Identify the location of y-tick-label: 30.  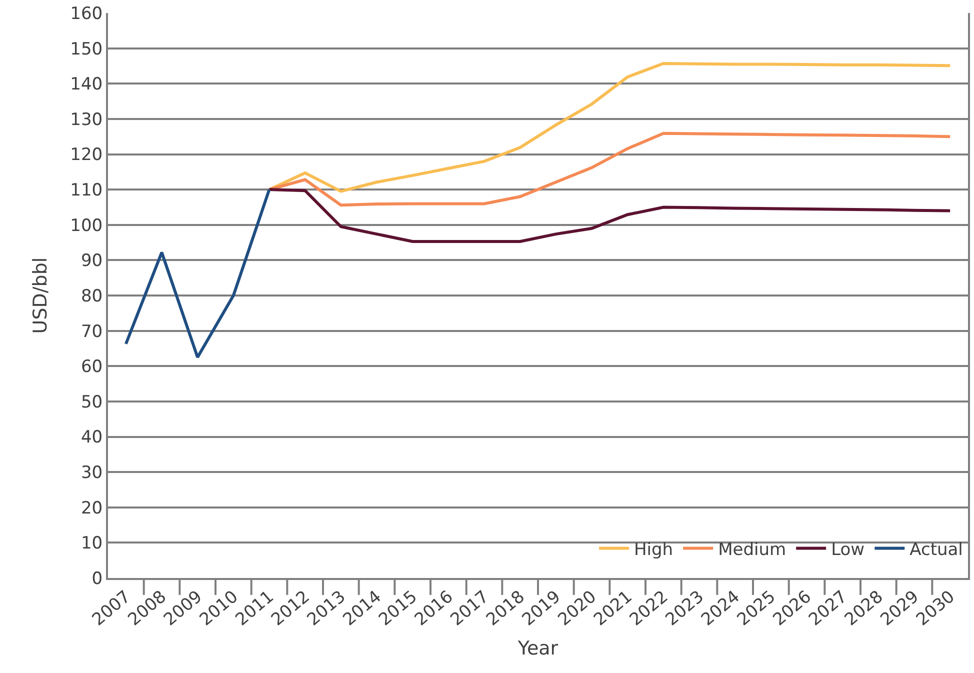
(91, 473).